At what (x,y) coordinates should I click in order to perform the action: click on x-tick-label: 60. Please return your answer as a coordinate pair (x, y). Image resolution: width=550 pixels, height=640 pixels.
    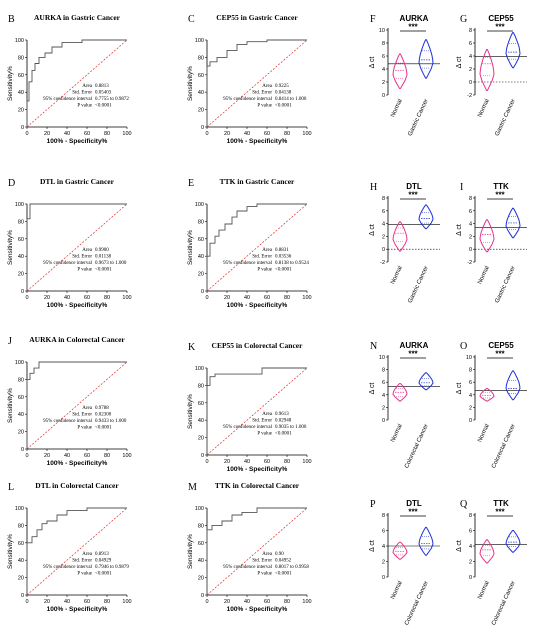
    Looking at the image, I should click on (87, 602).